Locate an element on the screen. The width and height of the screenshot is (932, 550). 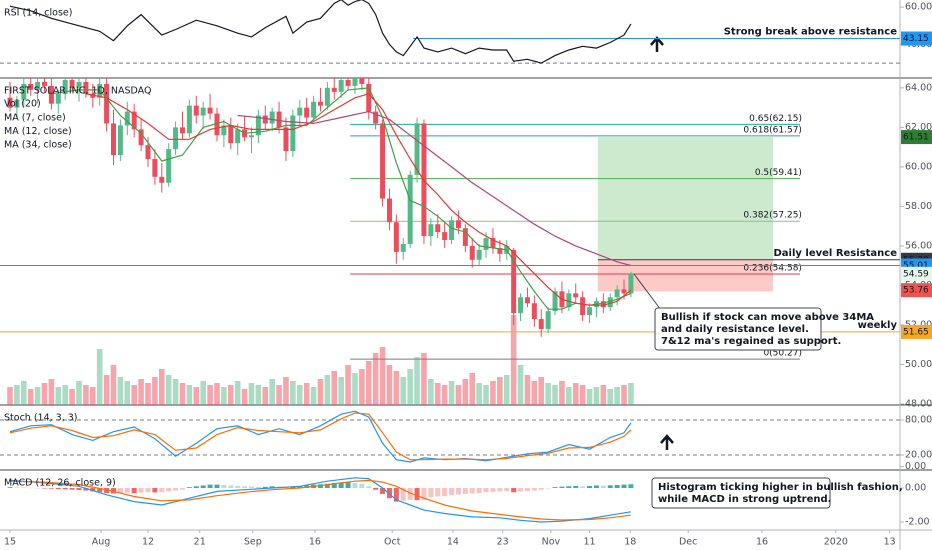
price-tag is located at coordinates (916, 38).